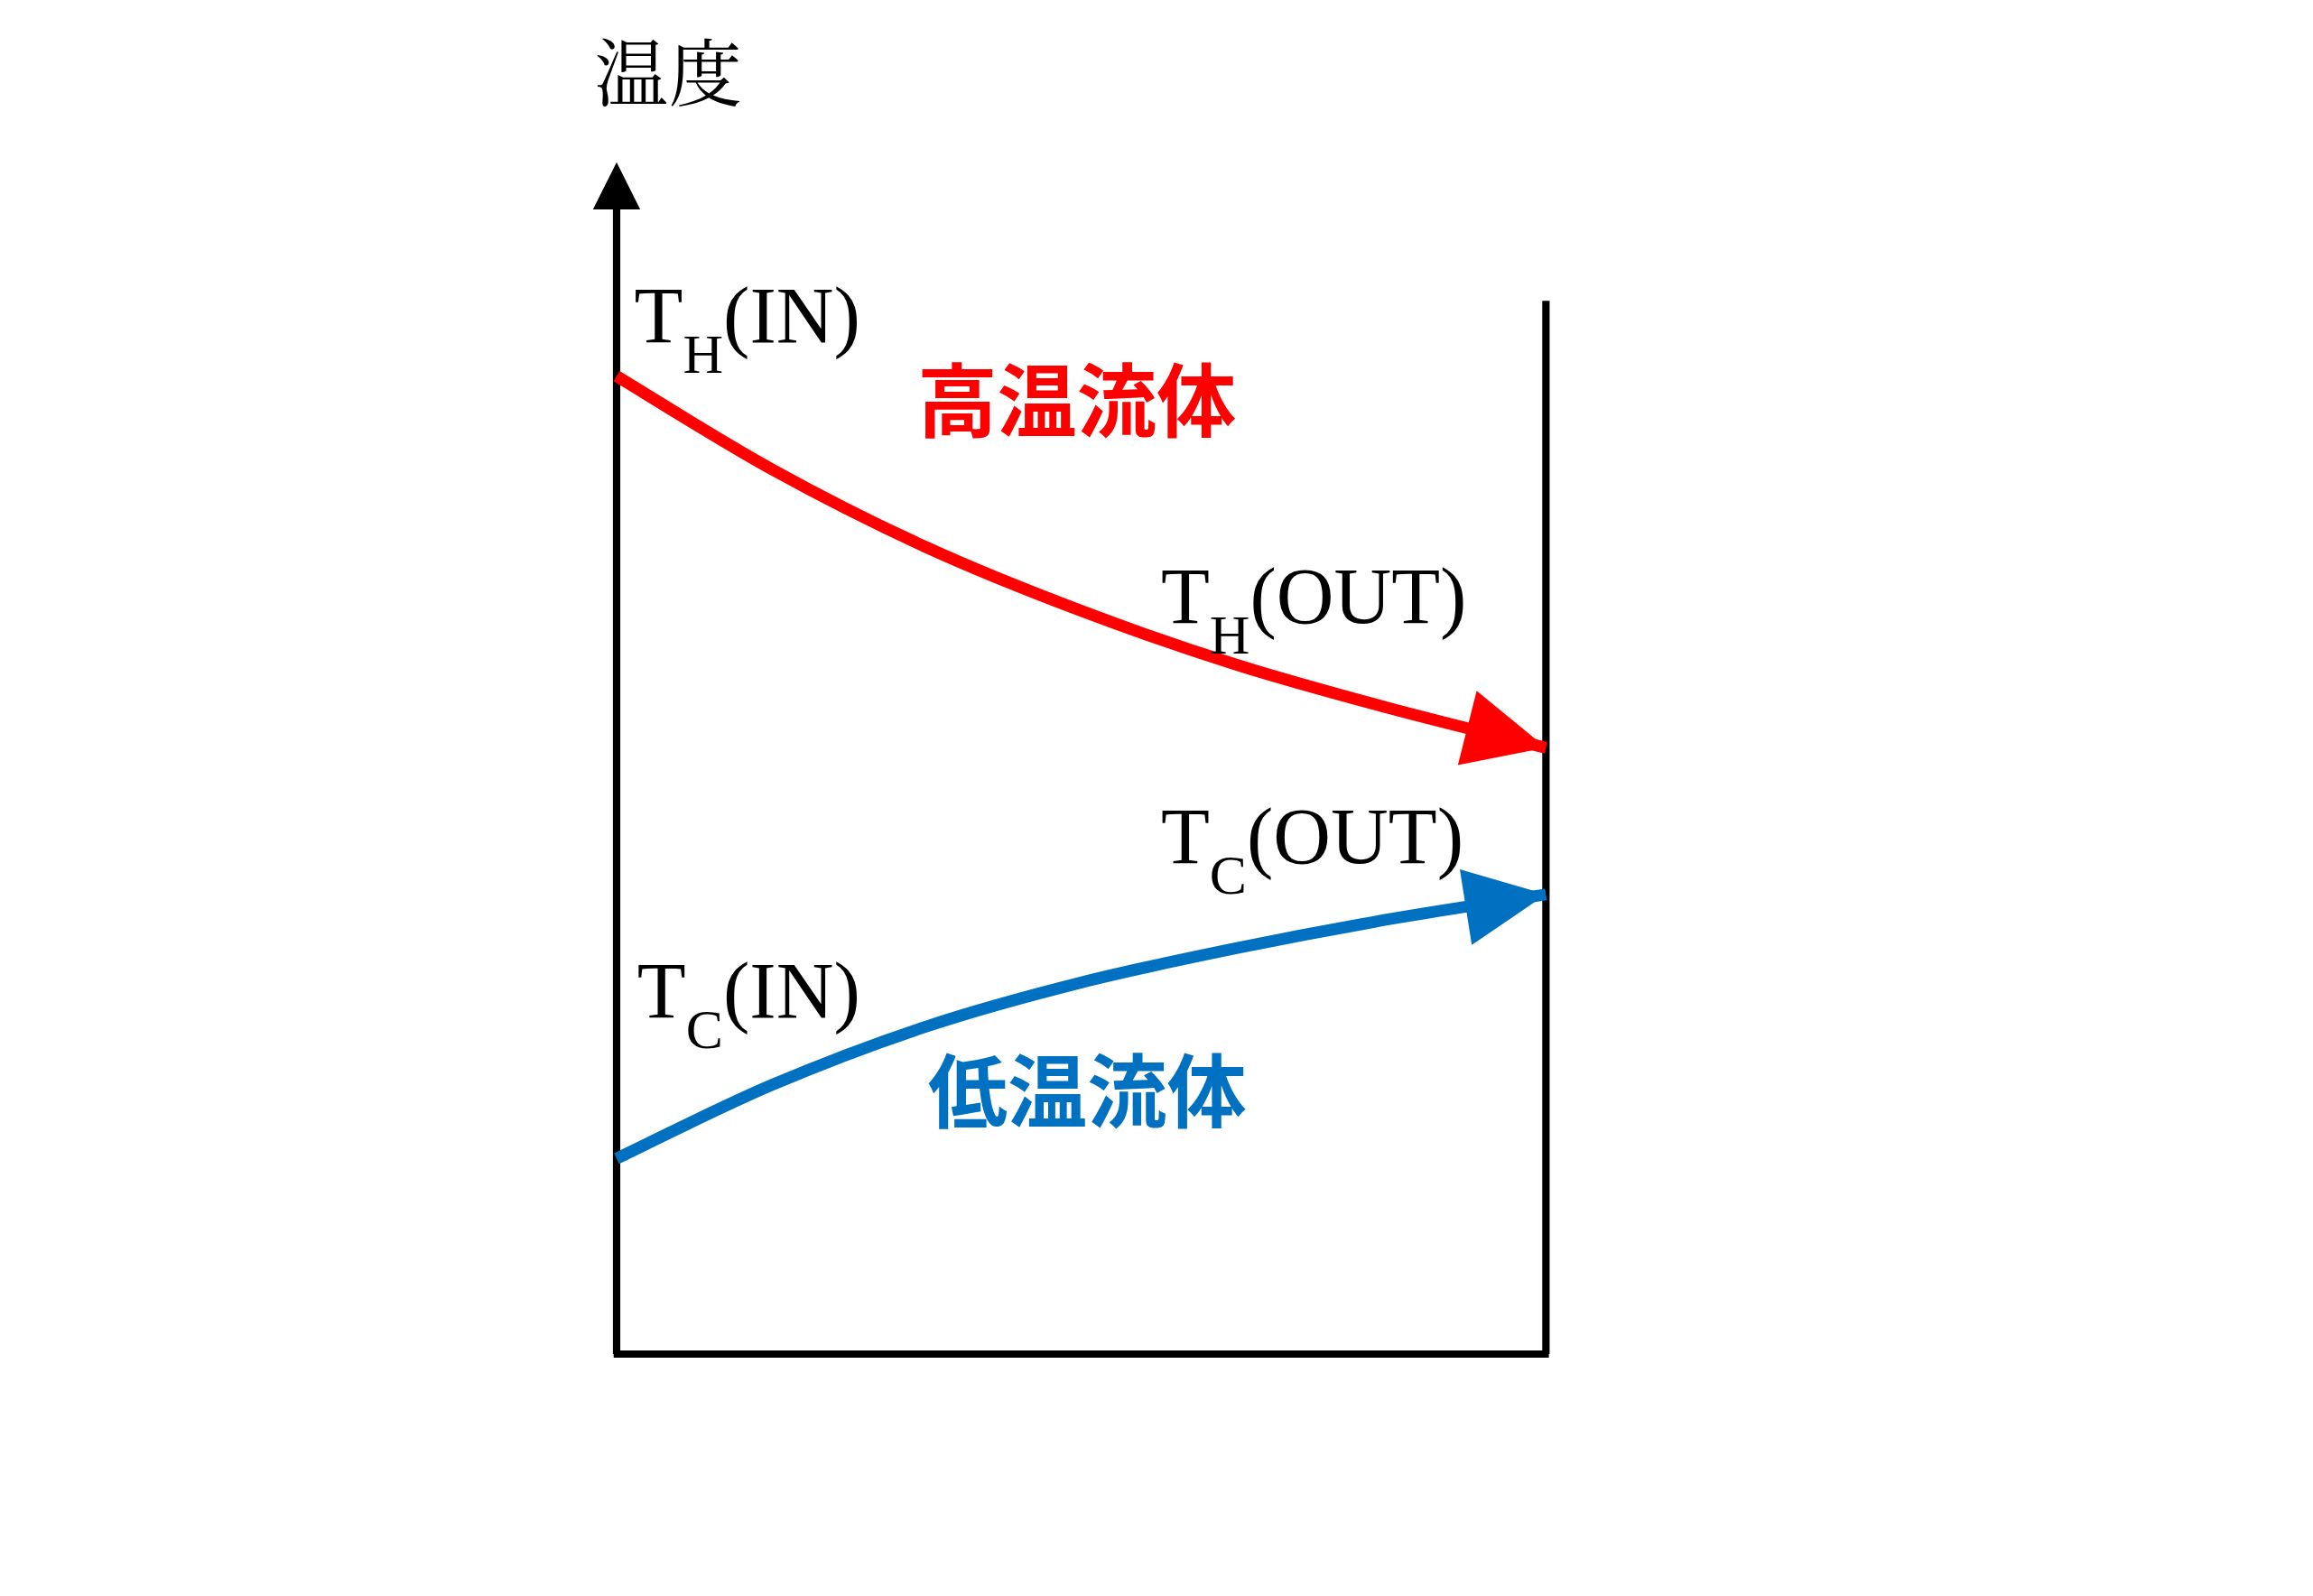  What do you see at coordinates (668, 69) in the screenshot?
I see `y-axis-title: 温度` at bounding box center [668, 69].